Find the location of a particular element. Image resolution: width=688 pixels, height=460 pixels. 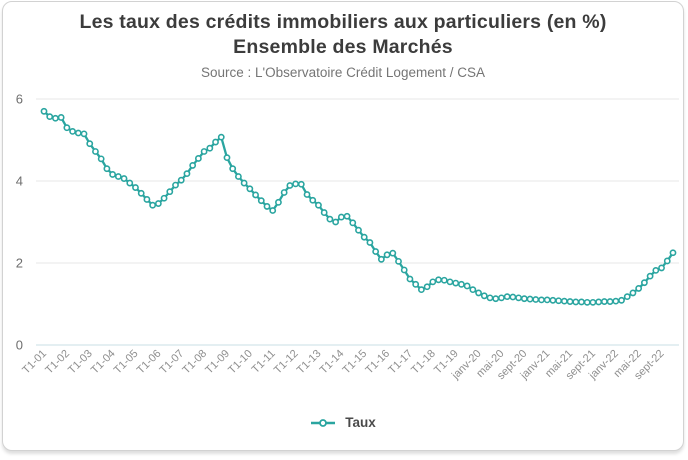

x-tick-label: T1-15 is located at coordinates (355, 362).